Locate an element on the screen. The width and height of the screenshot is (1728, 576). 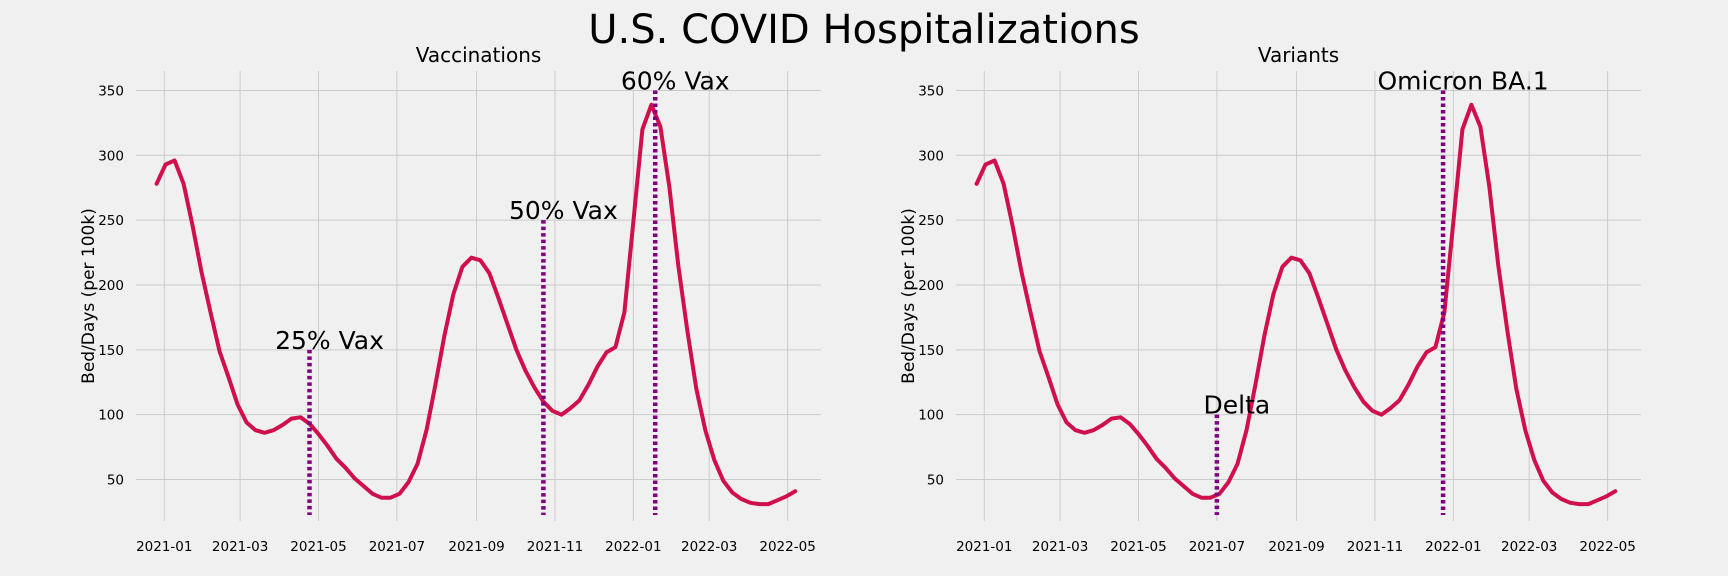
annotation-label: 50% Vax is located at coordinates (563, 210).